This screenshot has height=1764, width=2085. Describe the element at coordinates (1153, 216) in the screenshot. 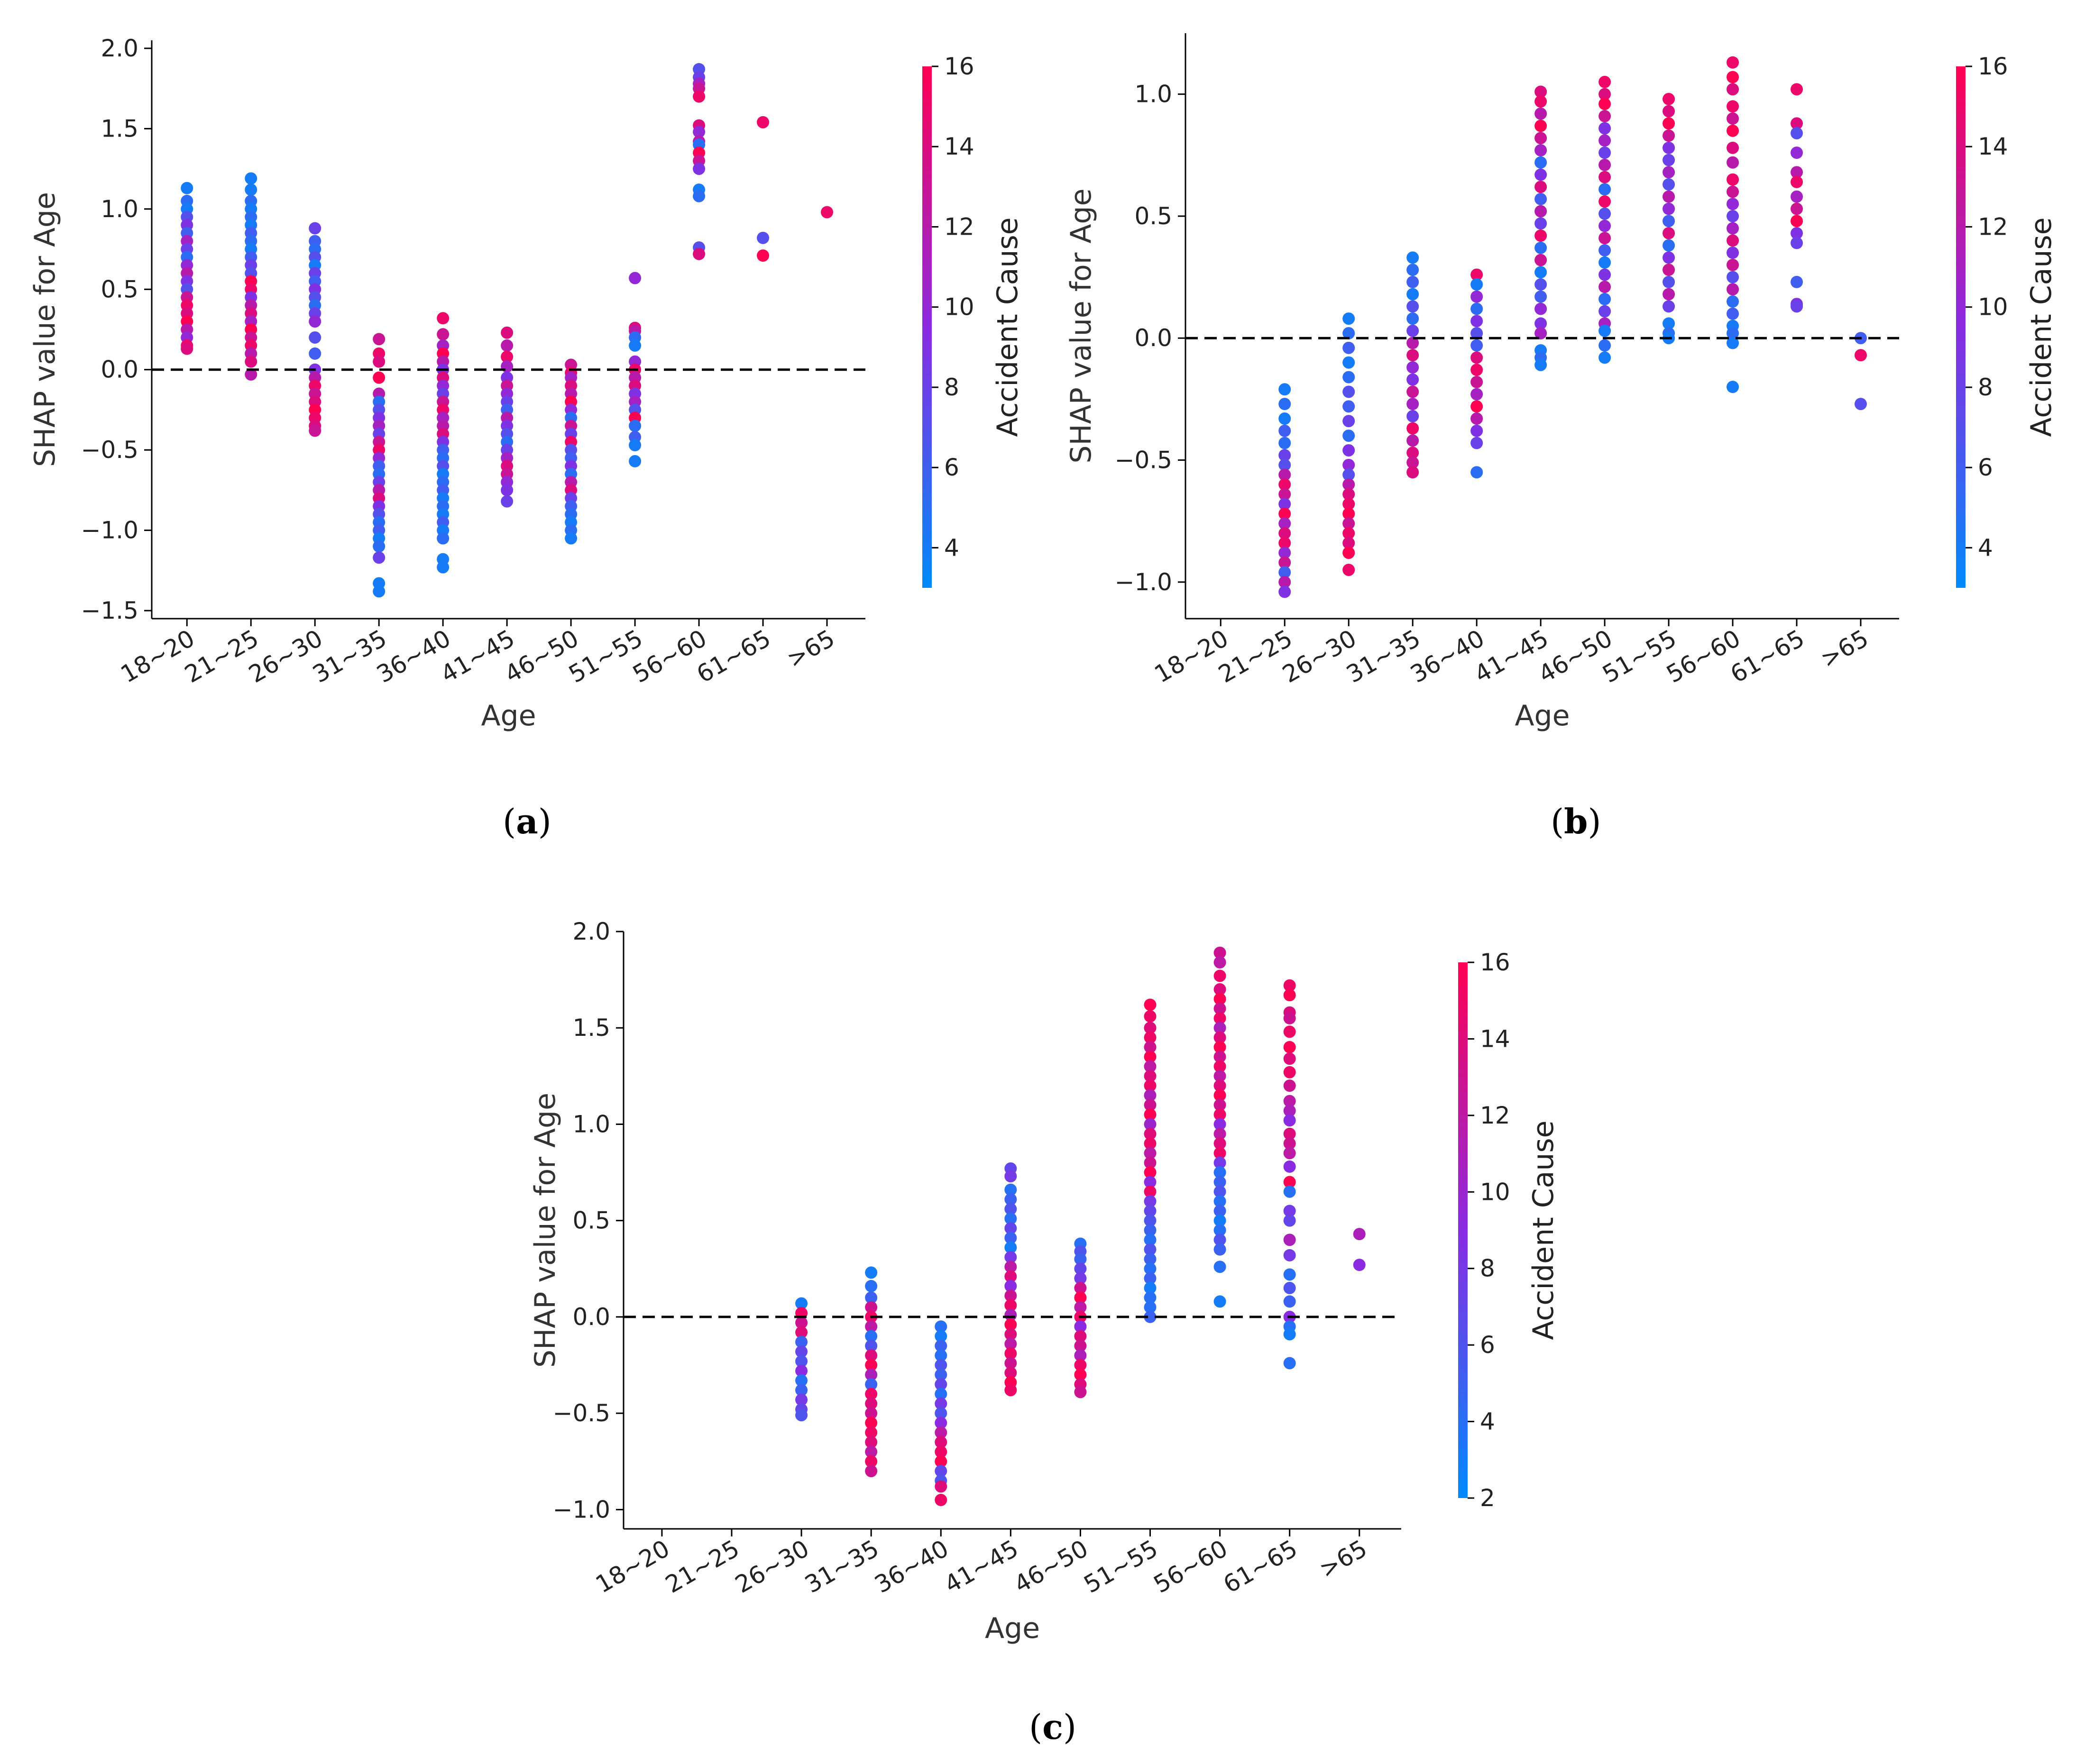

I see `y-tick-label: 0.5` at that location.